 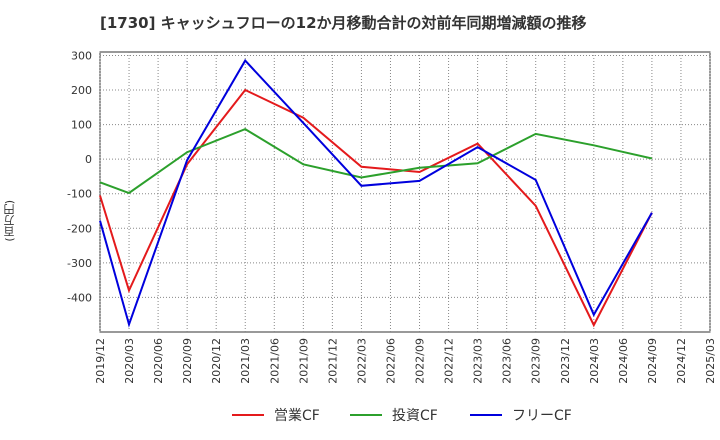 I want to click on x-tick-label: 2020/06, so click(x=158, y=361).